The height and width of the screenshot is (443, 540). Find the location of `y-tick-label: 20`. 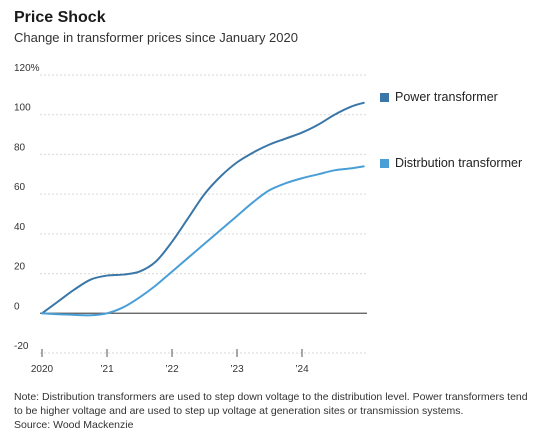

y-tick-label: 20 is located at coordinates (20, 267).